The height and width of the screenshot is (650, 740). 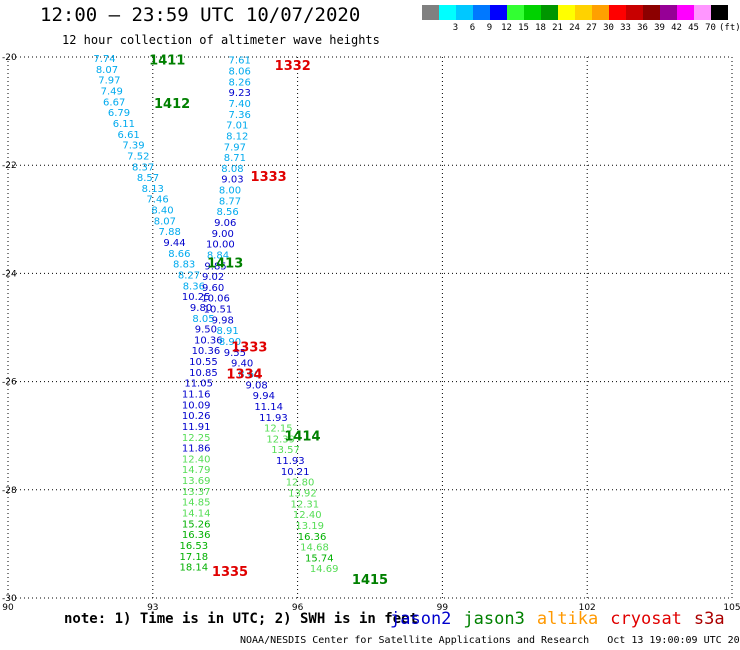 I want to click on swh-value: 7.01, so click(x=237, y=126).